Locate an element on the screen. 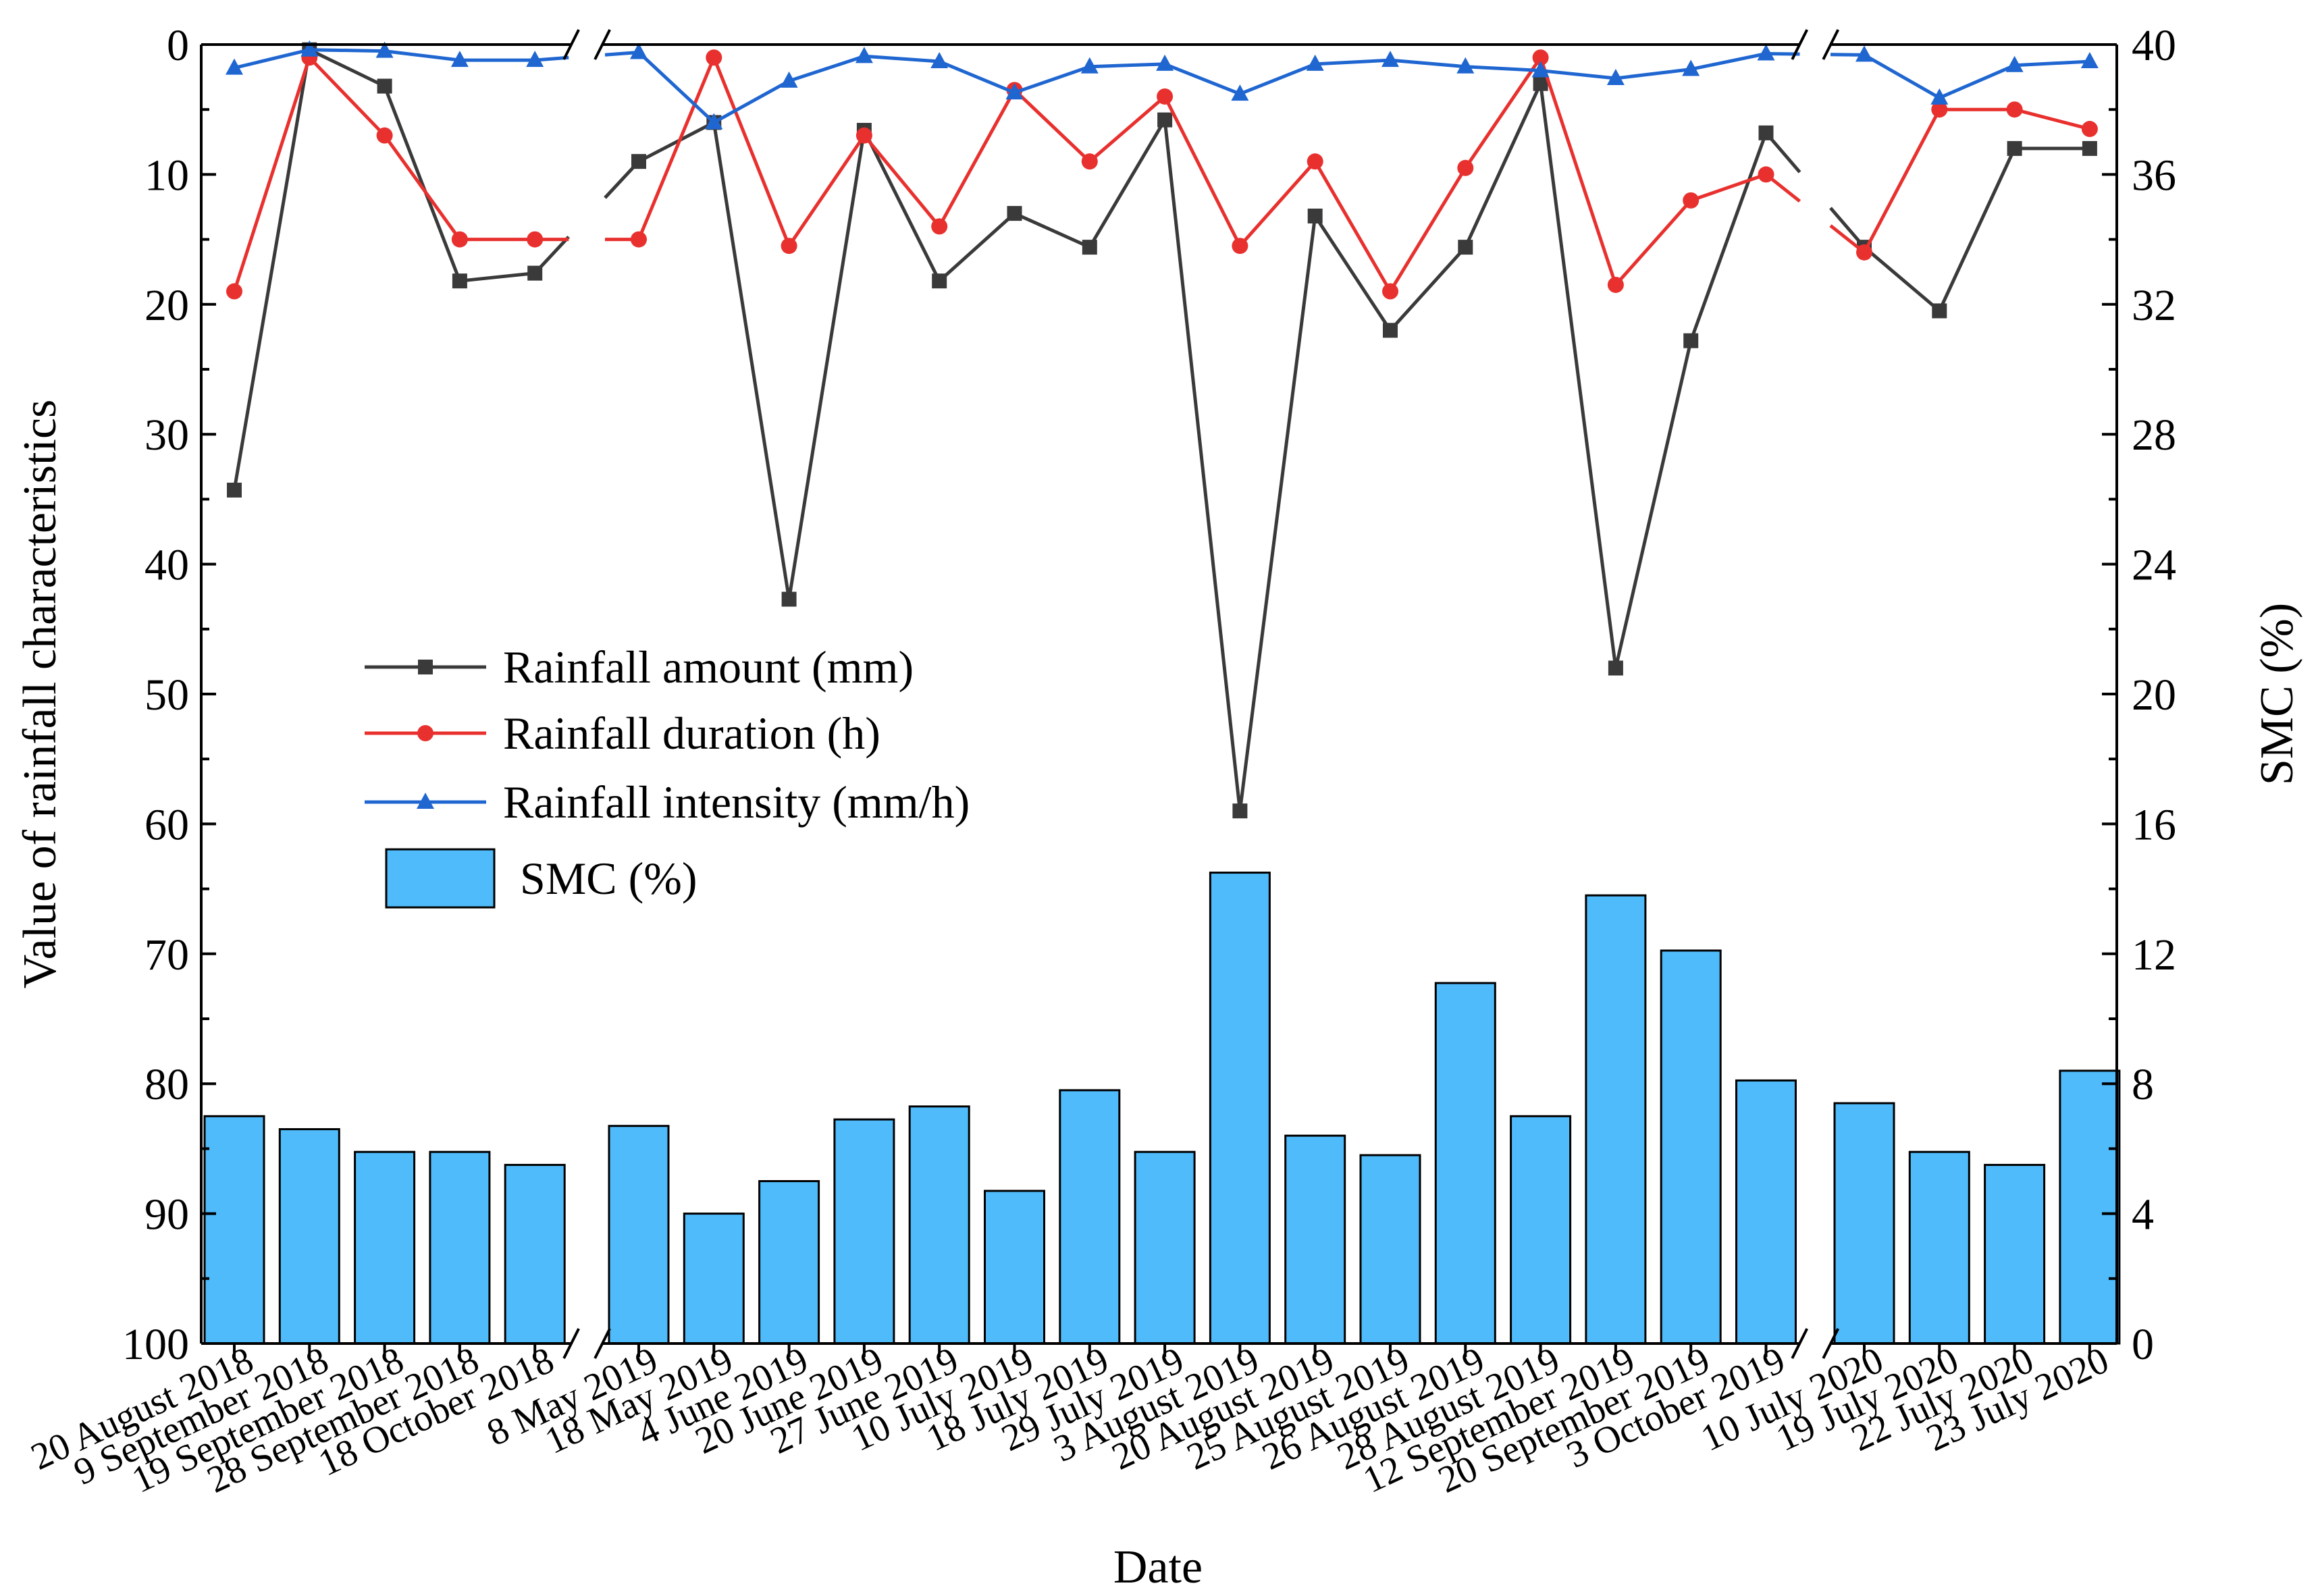 This screenshot has height=1596, width=2318. right-tick-label: 24 is located at coordinates (2154, 565).